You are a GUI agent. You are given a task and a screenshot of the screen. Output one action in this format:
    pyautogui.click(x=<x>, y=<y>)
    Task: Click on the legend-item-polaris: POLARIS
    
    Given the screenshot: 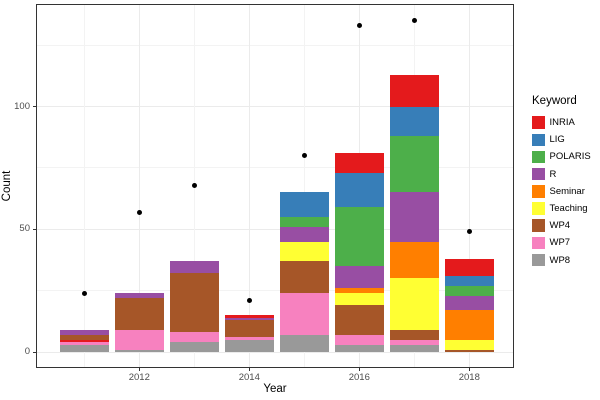 What is the action you would take?
    pyautogui.click(x=566, y=156)
    